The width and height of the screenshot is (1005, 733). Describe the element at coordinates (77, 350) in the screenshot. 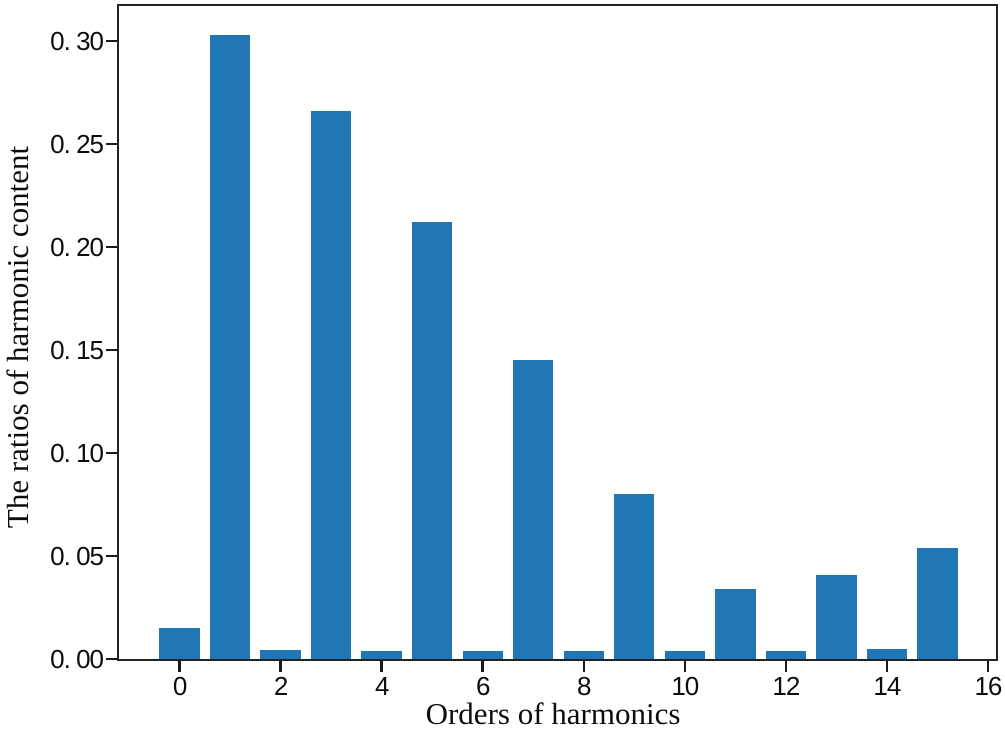

I see `y-tick-label: 0. 15` at that location.